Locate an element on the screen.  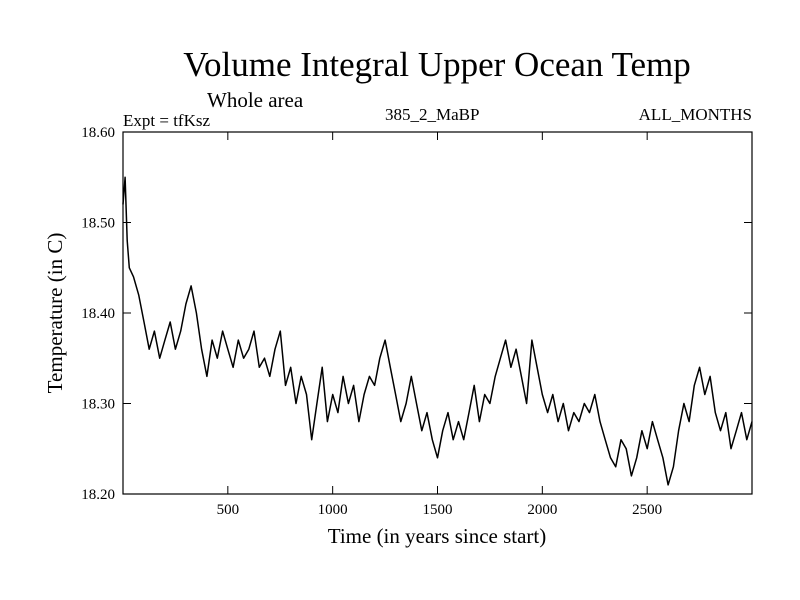
run-label: 385_2_MaBP is located at coordinates (432, 114).